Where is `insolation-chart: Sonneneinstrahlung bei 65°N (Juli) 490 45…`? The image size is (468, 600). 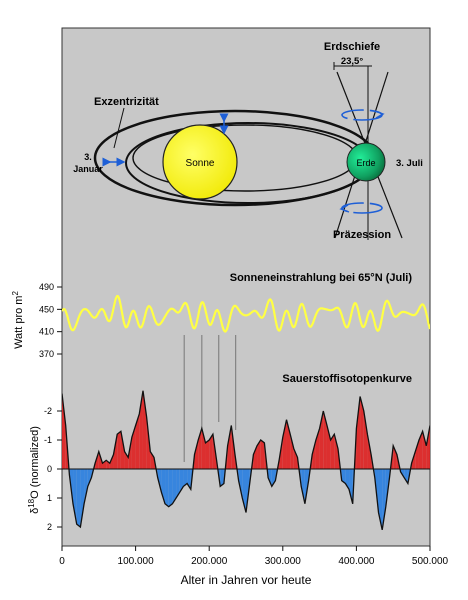
insolation-chart: Sonneneinstrahlung bei 65°N (Juli) 490 45… is located at coordinates (220, 315).